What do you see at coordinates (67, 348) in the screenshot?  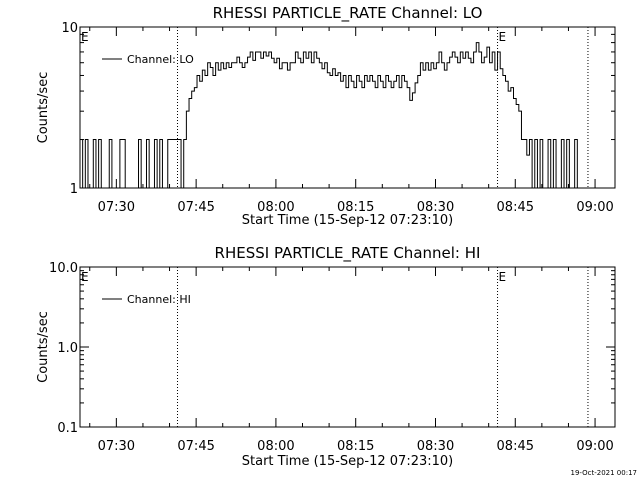 I see `y-tick-label: 1.0` at bounding box center [67, 348].